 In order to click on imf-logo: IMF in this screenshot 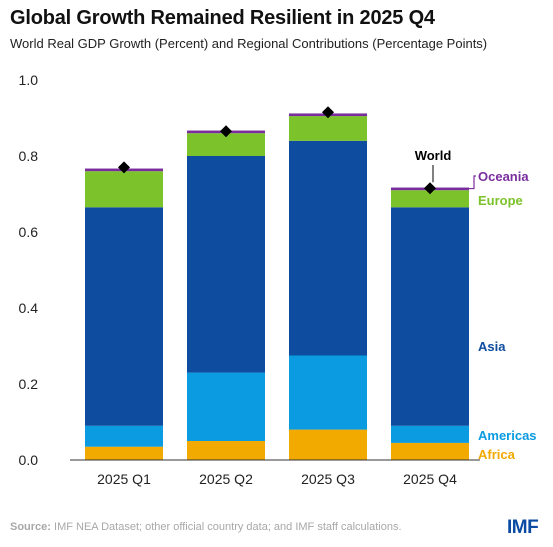, I will do `click(523, 527)`.